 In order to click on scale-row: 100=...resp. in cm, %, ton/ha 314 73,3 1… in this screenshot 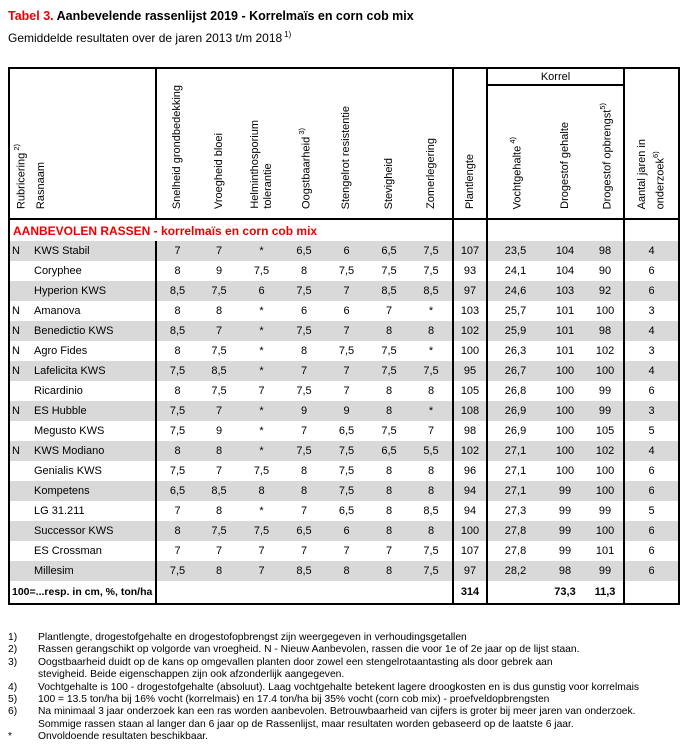, I will do `click(344, 592)`.